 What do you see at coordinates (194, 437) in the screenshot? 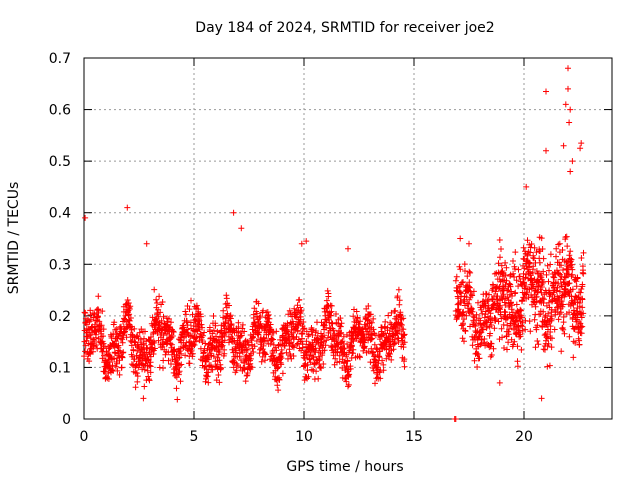
I see `x-tick-label: 5` at bounding box center [194, 437].